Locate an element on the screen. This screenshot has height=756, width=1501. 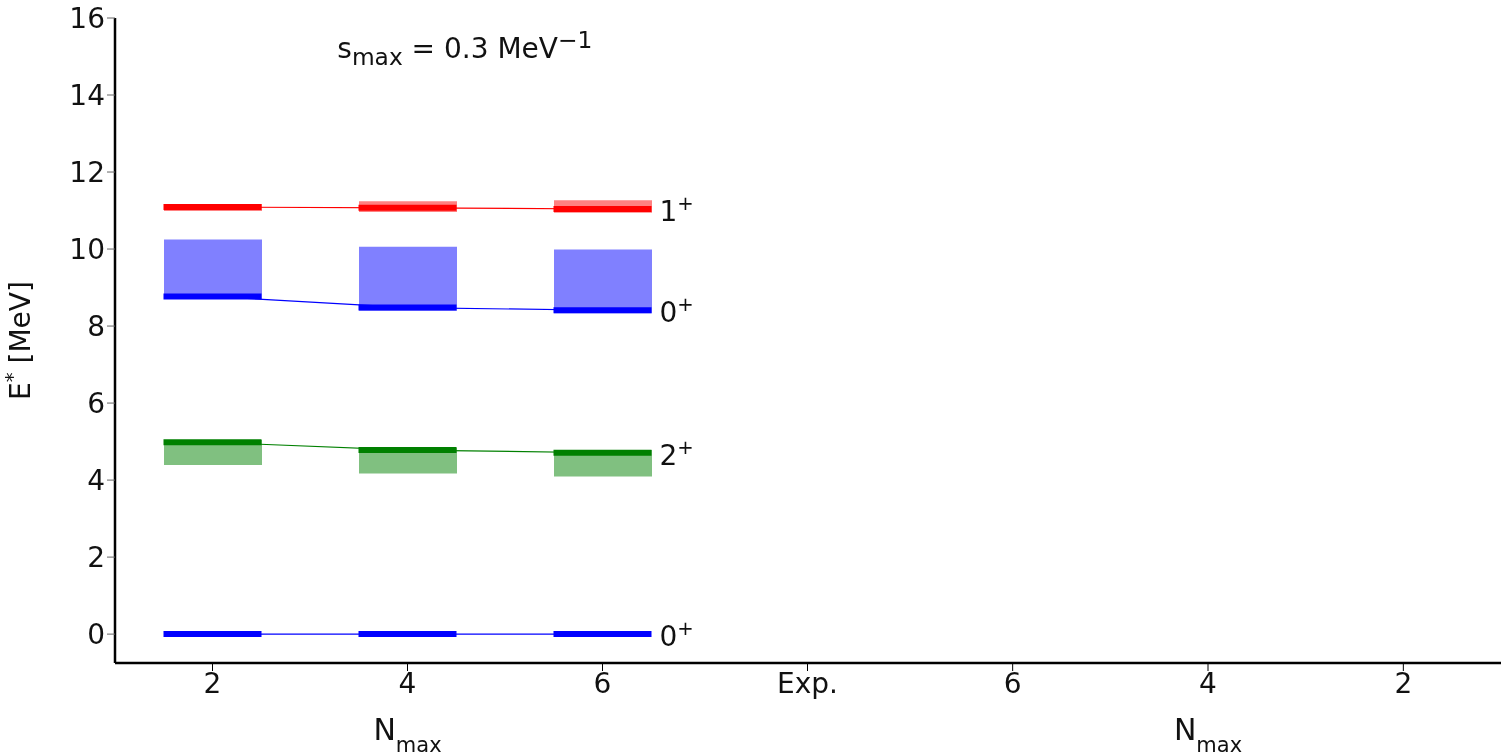
annotation: 2$^{+}$ is located at coordinates (676, 453).